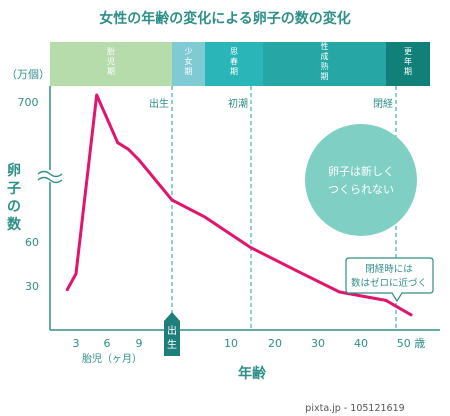  Describe the element at coordinates (225, 18) in the screenshot. I see `chart-title: 女性の年齢の変化による卵子の数の変化` at that location.